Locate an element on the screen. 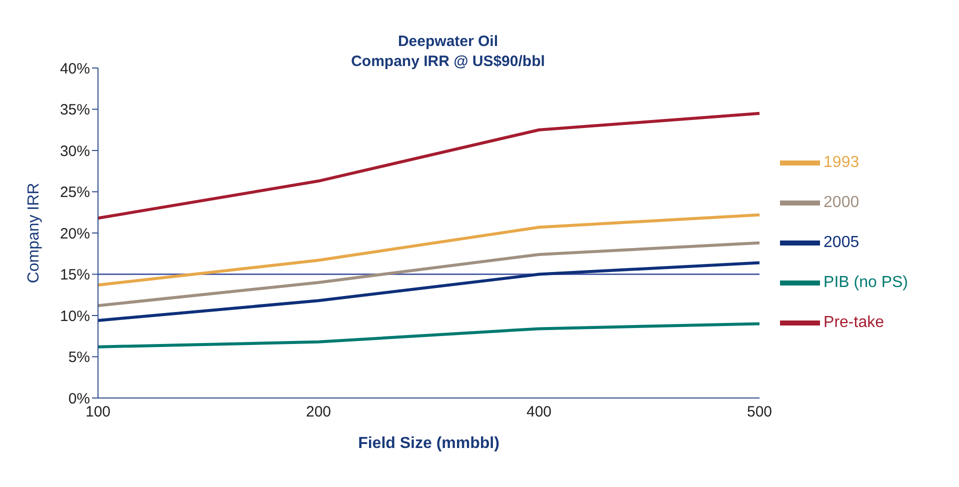 The height and width of the screenshot is (487, 959). y-tick-label: 40% is located at coordinates (75, 69).